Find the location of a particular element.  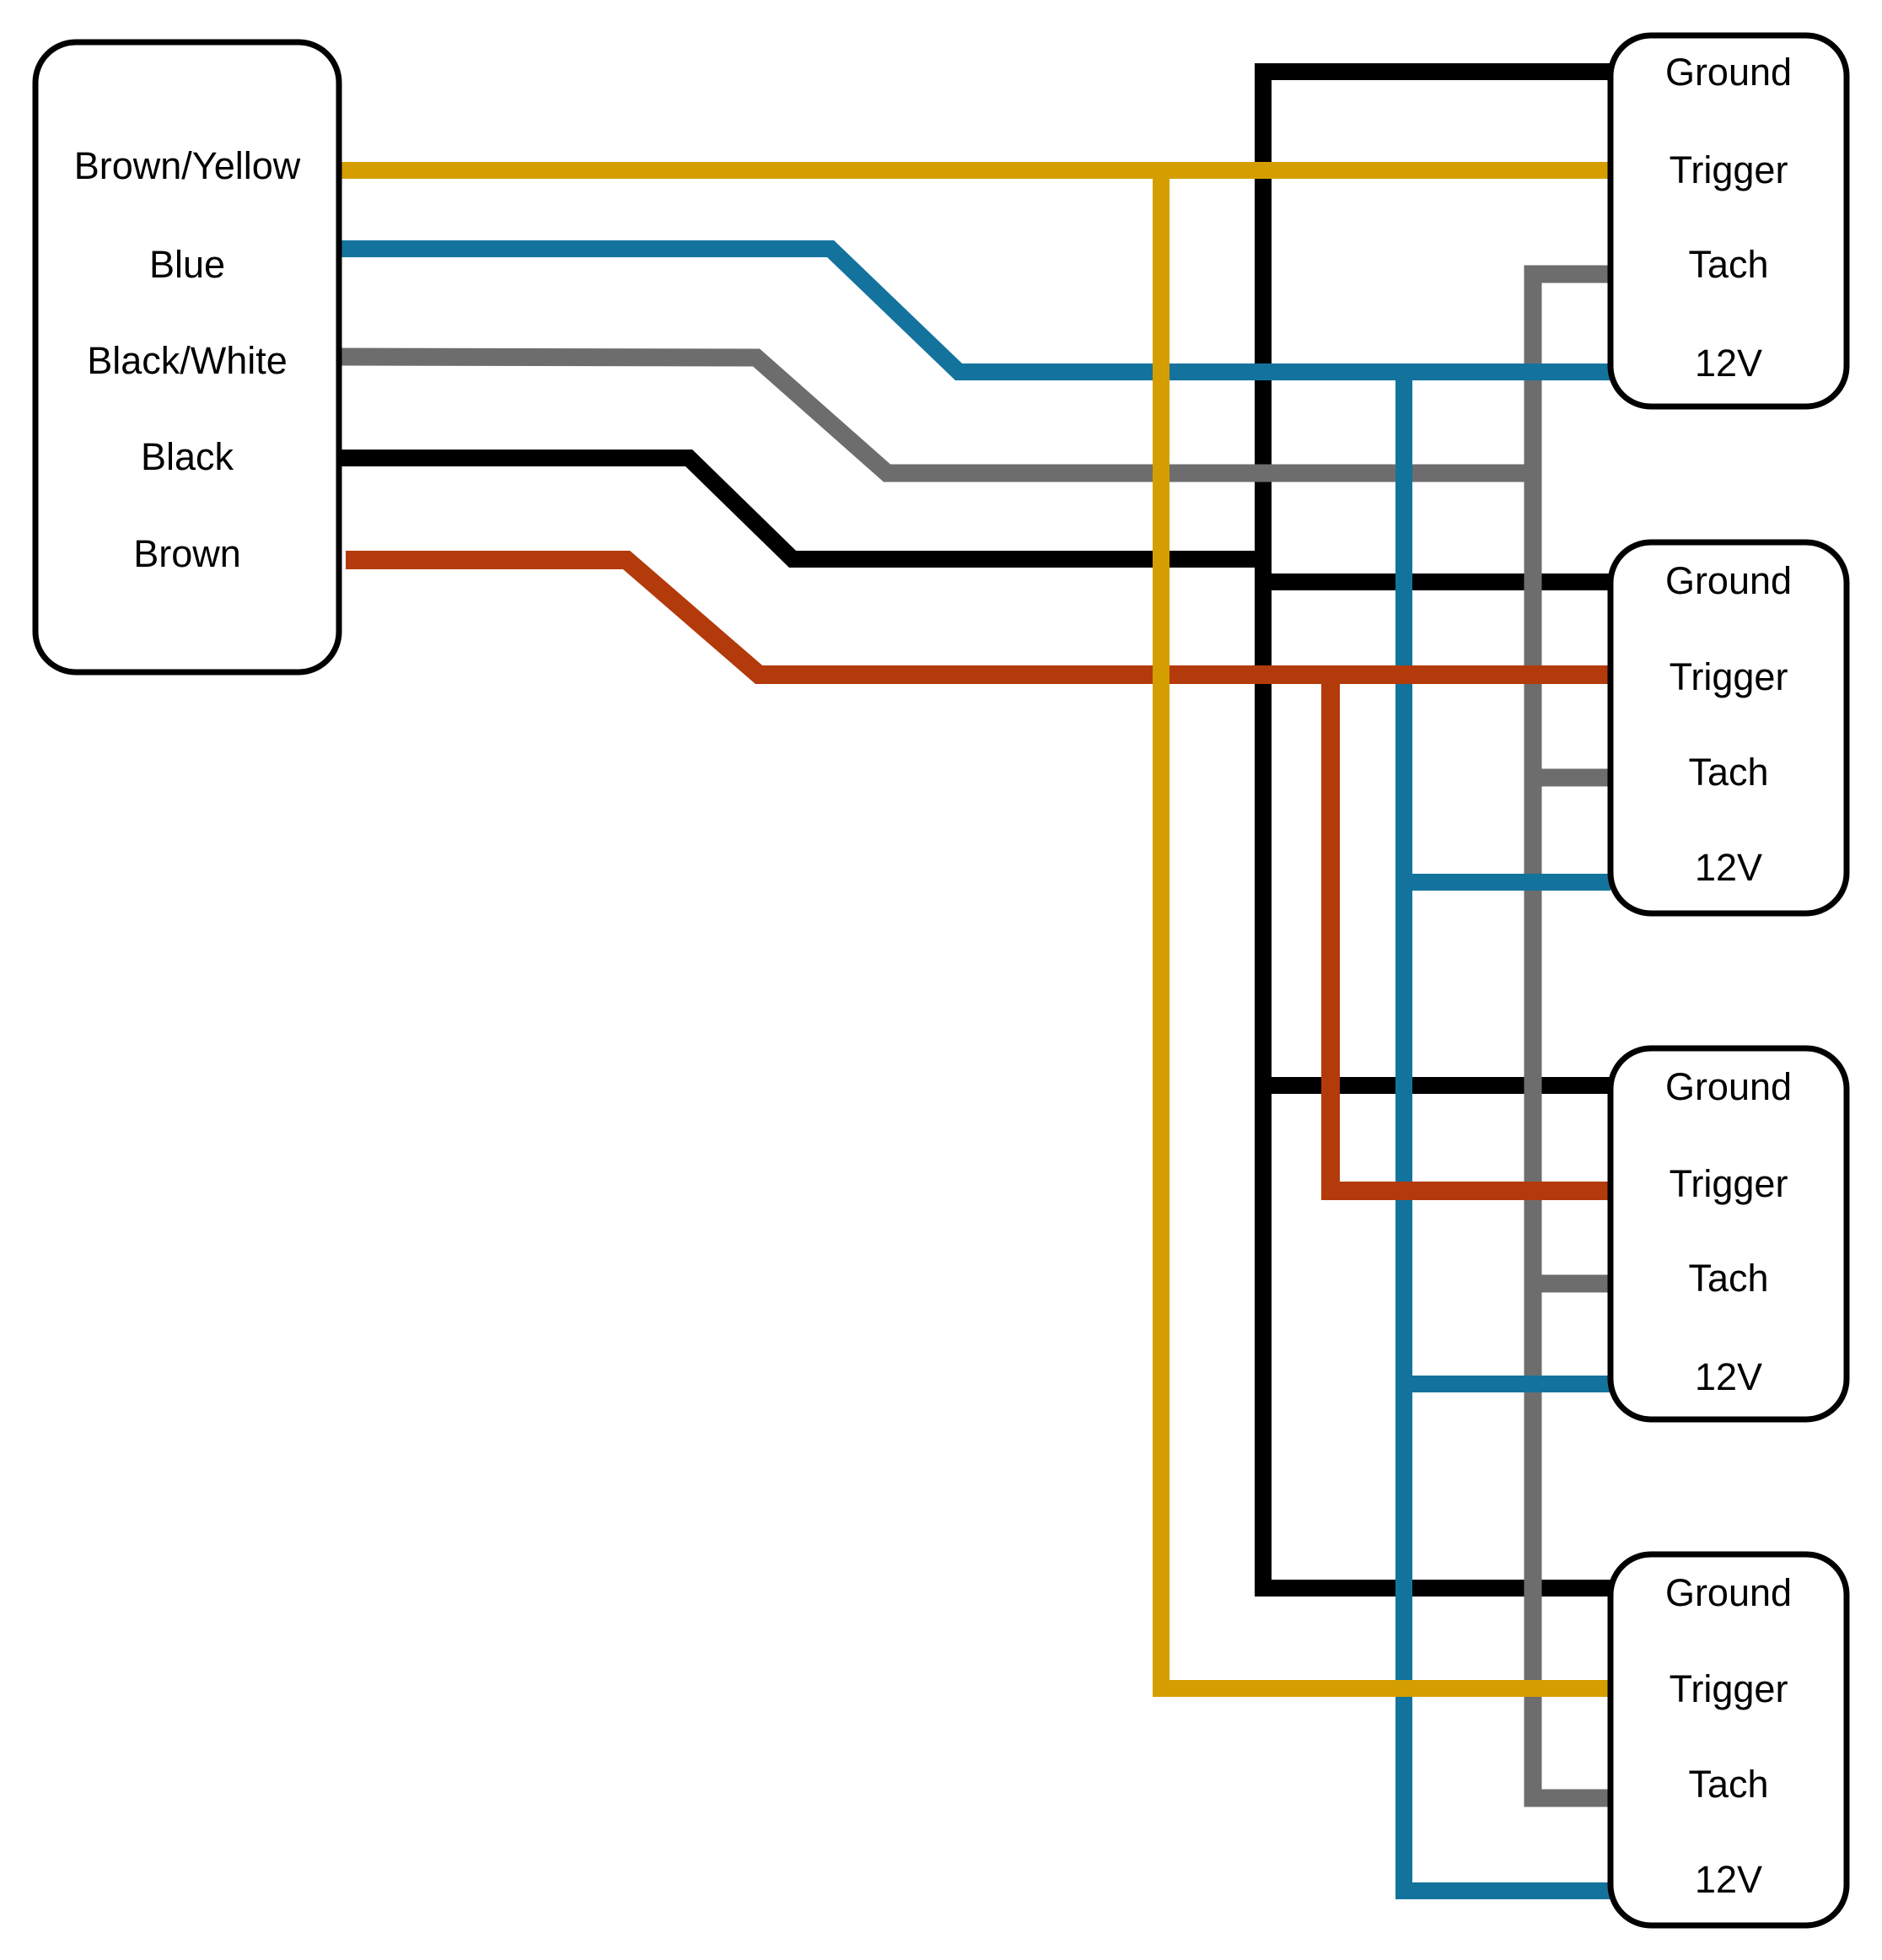

wire-brown-branch-to-relay3-trigger is located at coordinates (1465, 938).